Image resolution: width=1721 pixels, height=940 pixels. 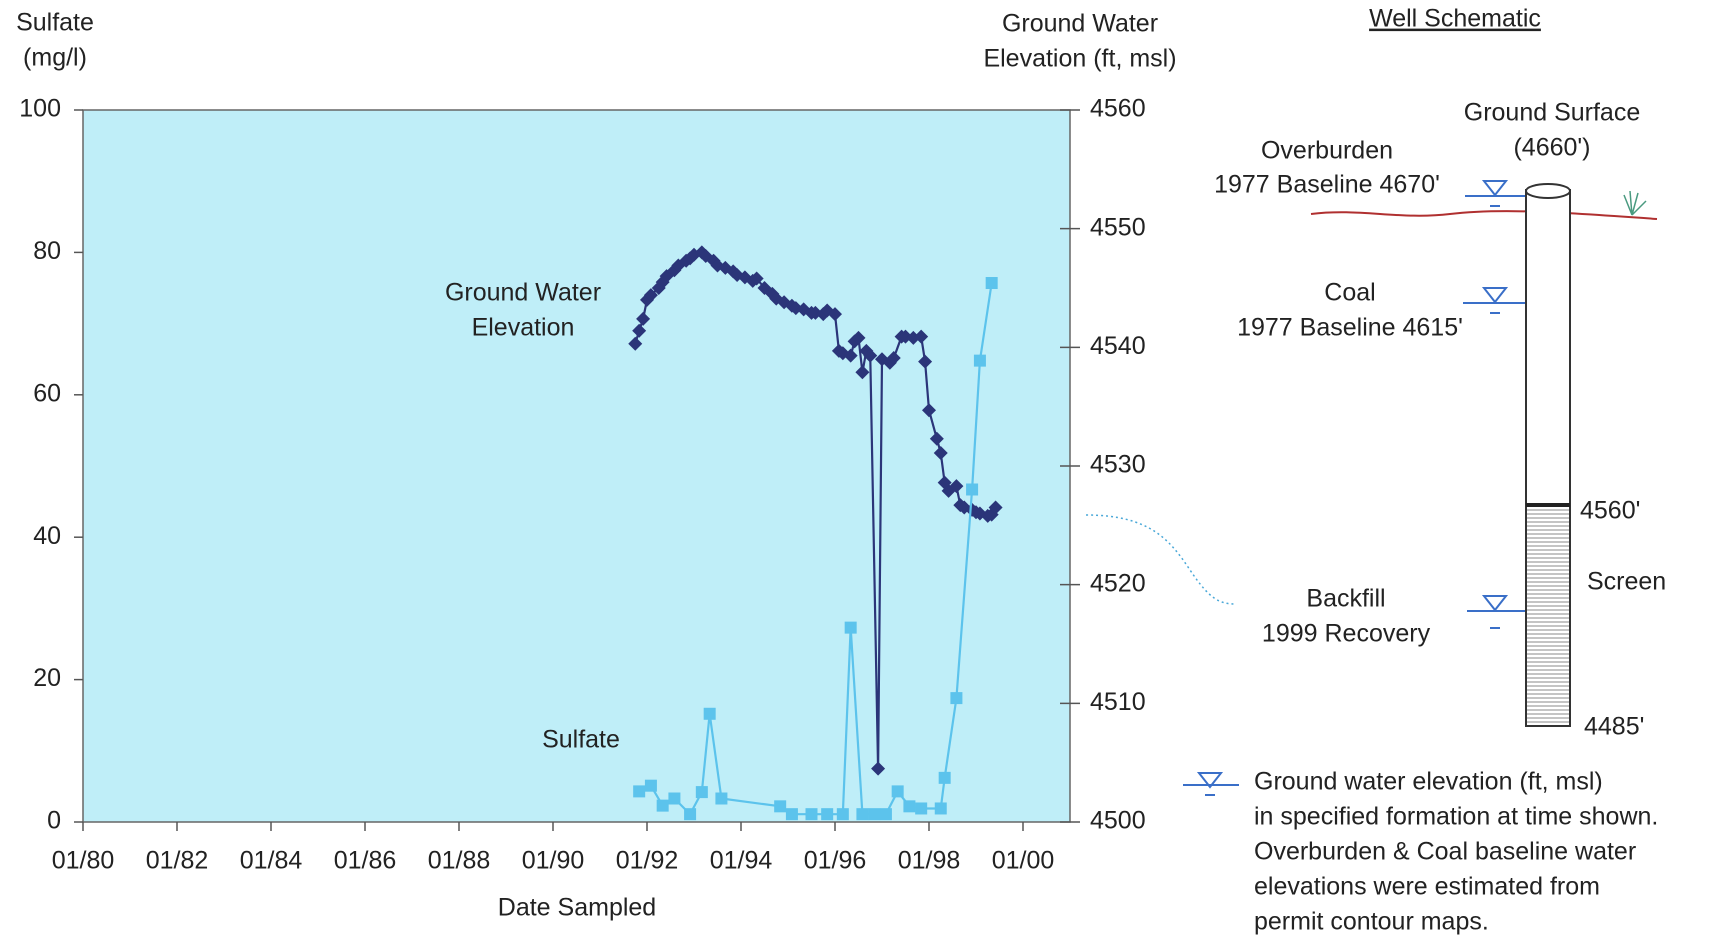 What do you see at coordinates (47, 678) in the screenshot?
I see `y-tick-label: 20` at bounding box center [47, 678].